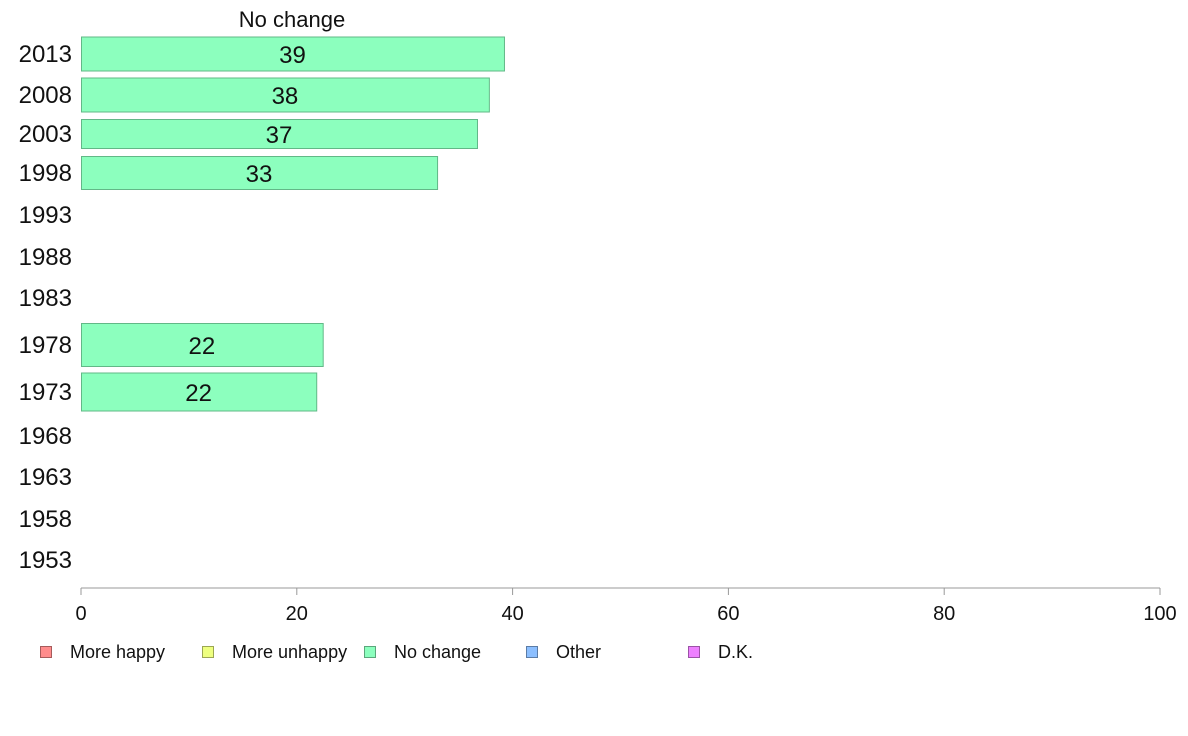 The height and width of the screenshot is (736, 1188). I want to click on legend-label: More unhappy, so click(290, 651).